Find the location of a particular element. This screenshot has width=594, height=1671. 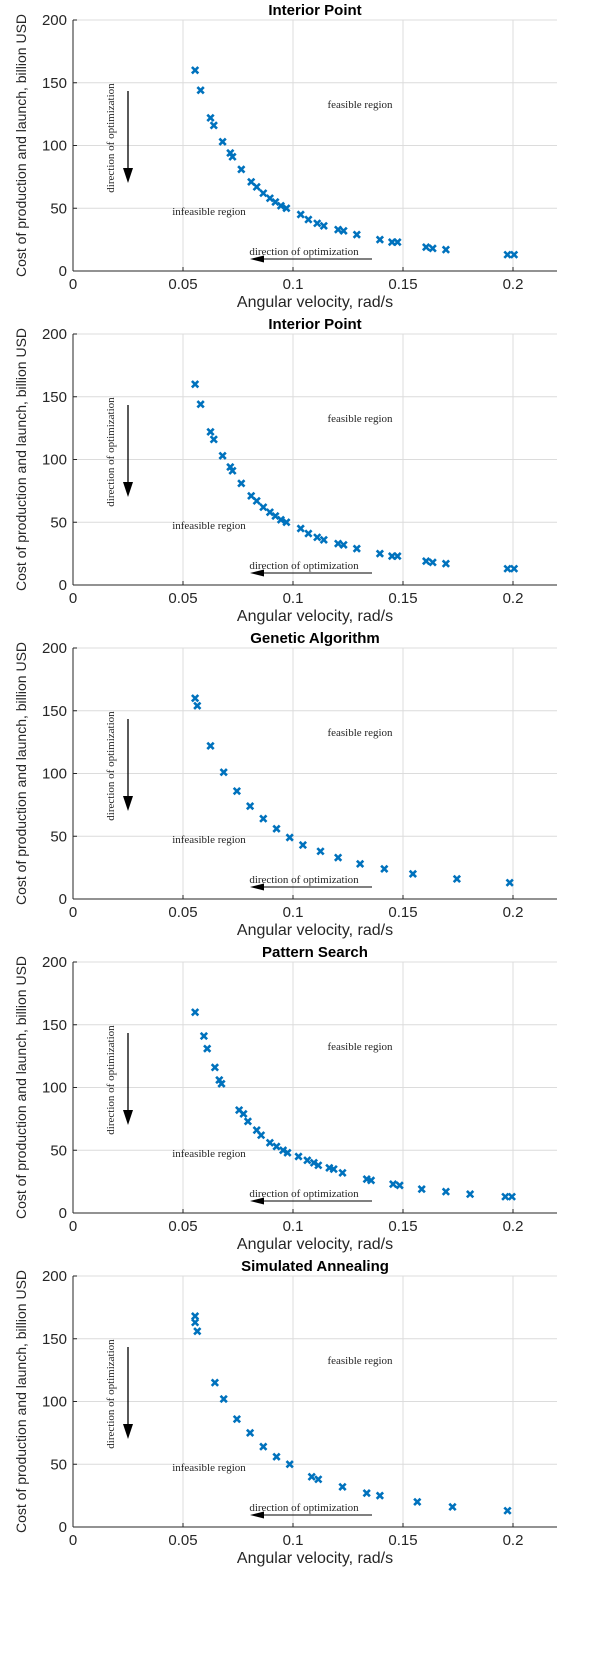

horizontal-direction-label: direction of optimization is located at coordinates (304, 566).